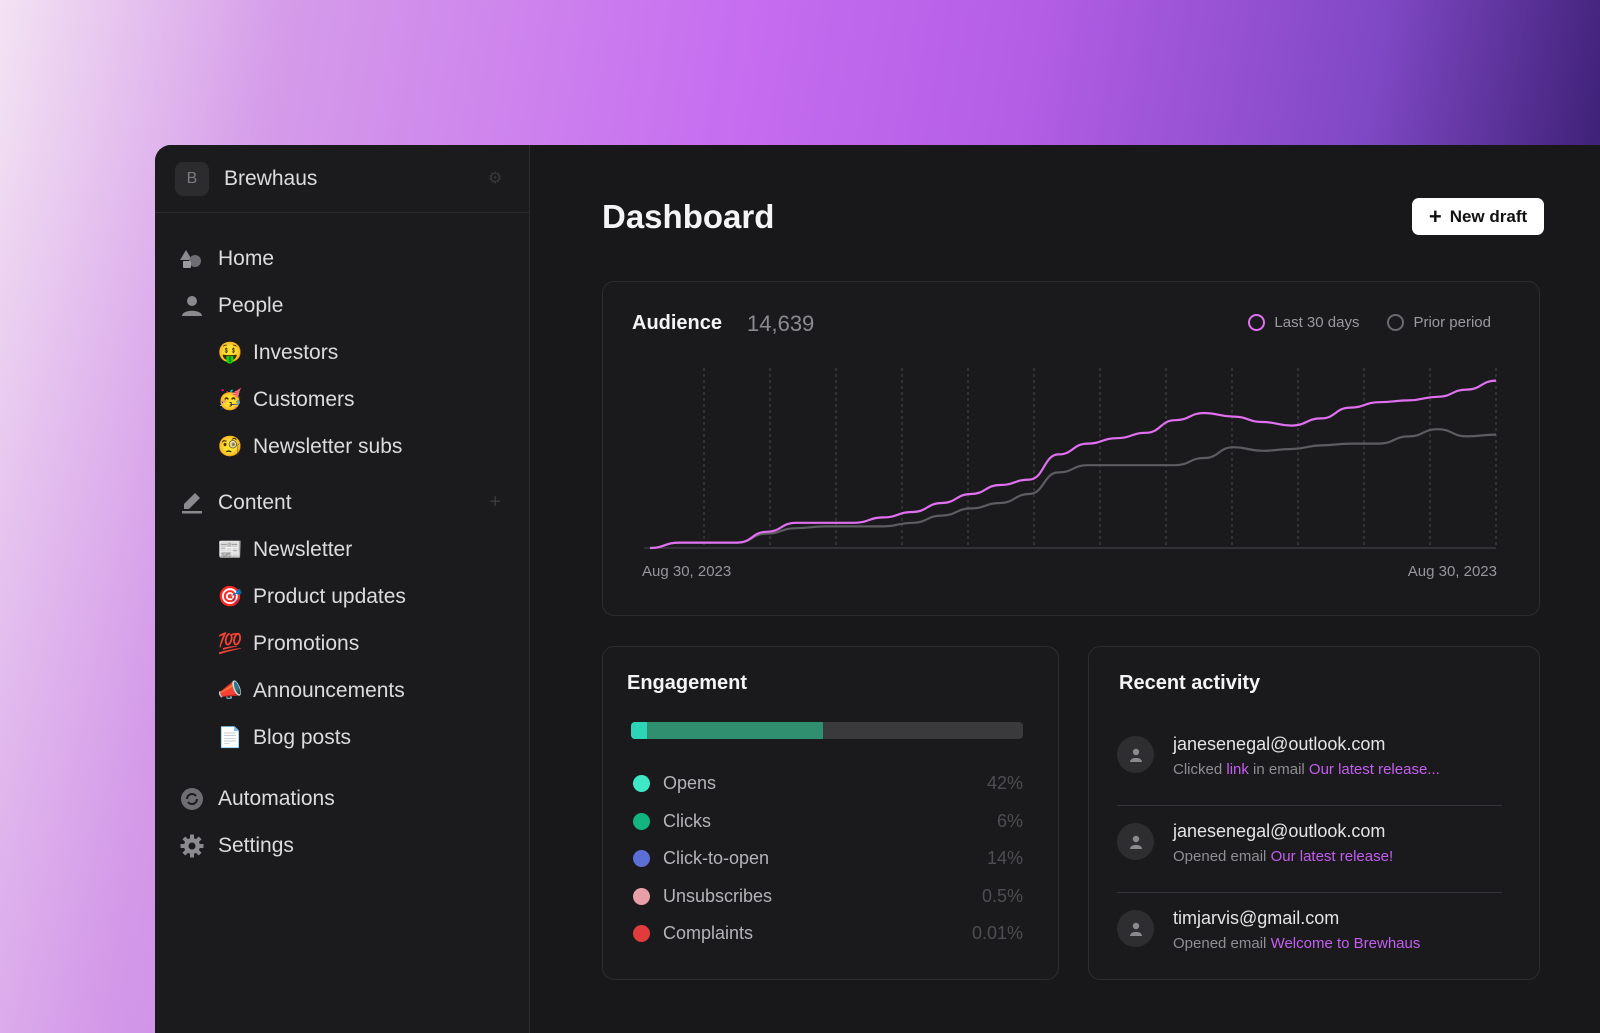 Image resolution: width=1600 pixels, height=1033 pixels. What do you see at coordinates (1009, 820) in the screenshot?
I see `engagement-value: 6%` at bounding box center [1009, 820].